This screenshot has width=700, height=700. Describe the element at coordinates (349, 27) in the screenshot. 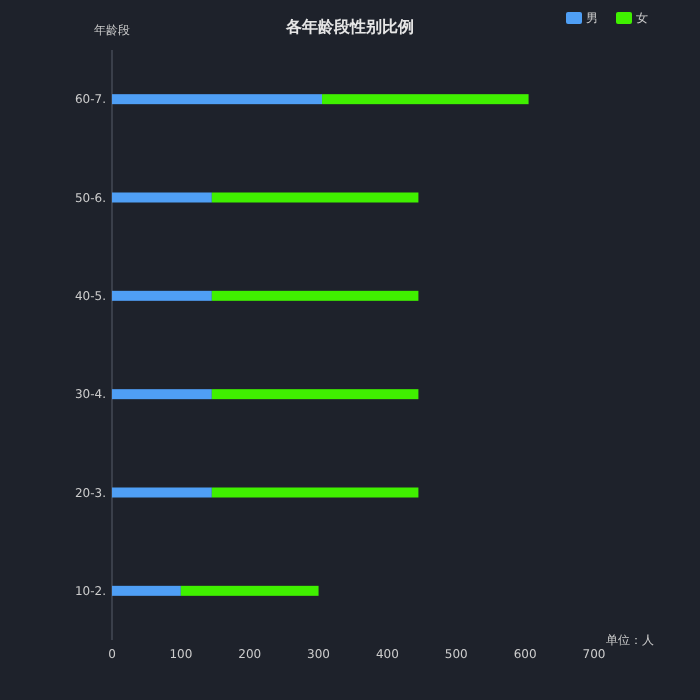

I see `chart-title: 各年龄段性别比例` at that location.